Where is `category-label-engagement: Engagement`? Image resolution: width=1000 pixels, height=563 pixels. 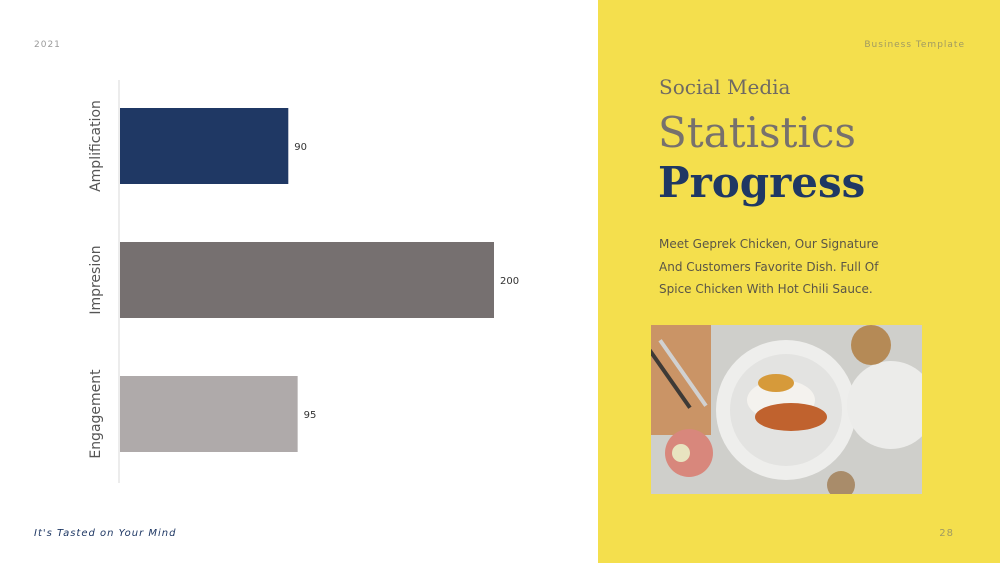 category-label-engagement: Engagement is located at coordinates (96, 414).